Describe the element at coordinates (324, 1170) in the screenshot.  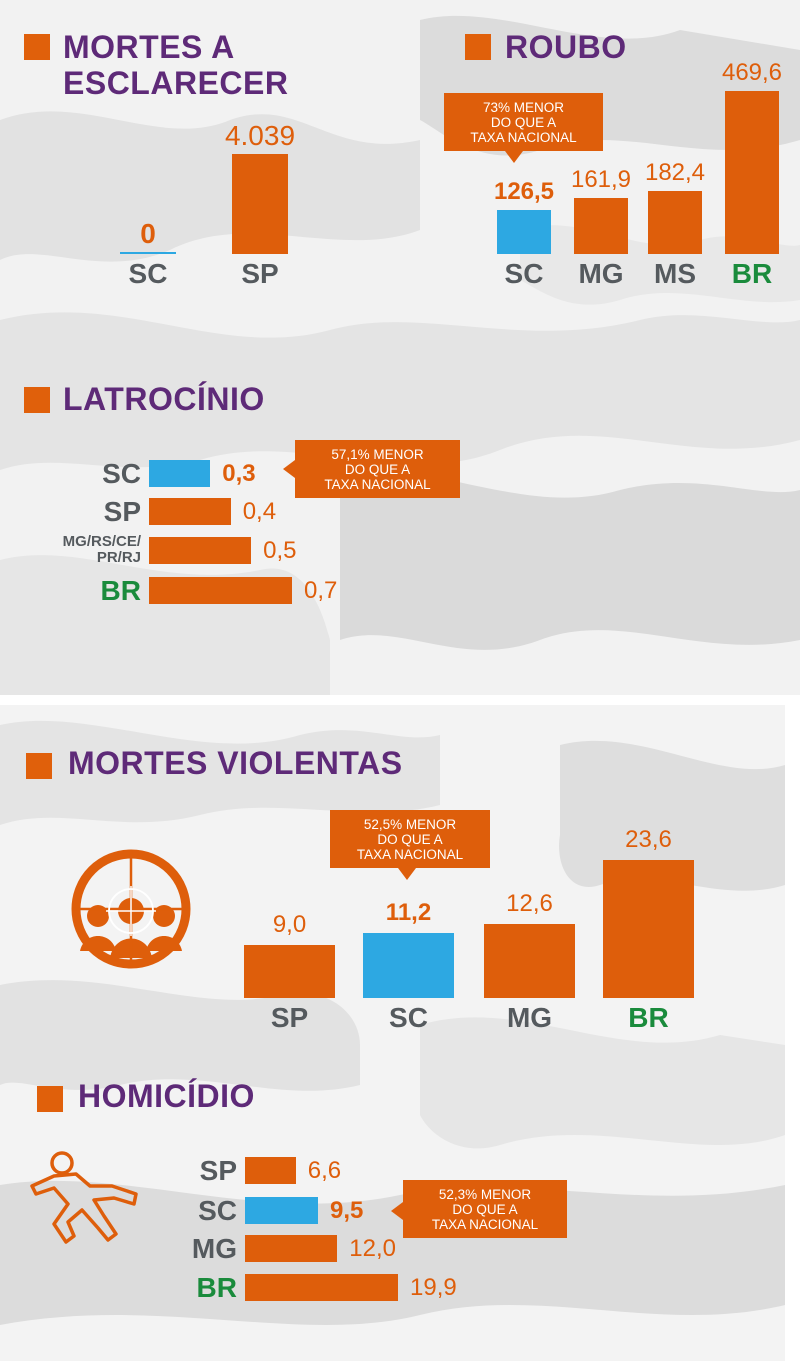
I see `value-label-sp: 6,6` at that location.